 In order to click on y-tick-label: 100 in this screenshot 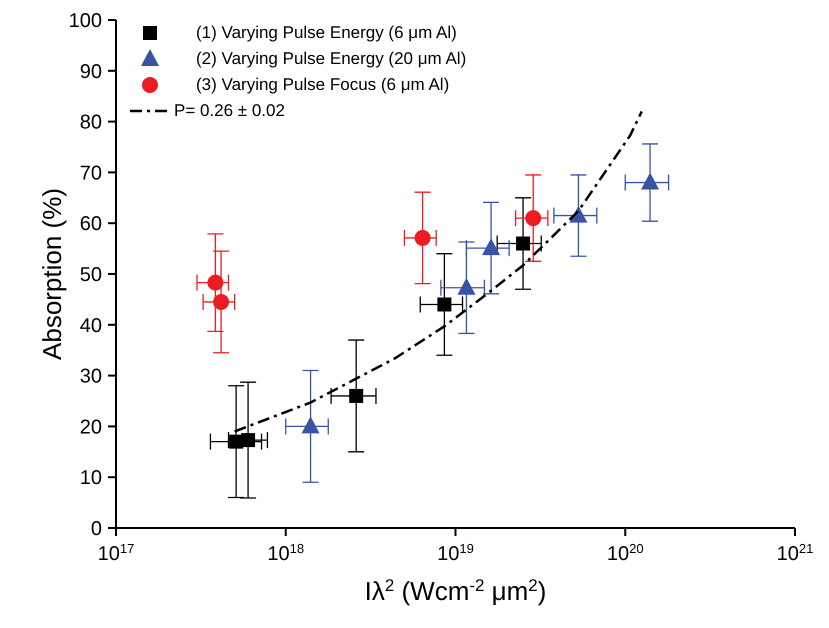, I will do `click(85, 21)`.